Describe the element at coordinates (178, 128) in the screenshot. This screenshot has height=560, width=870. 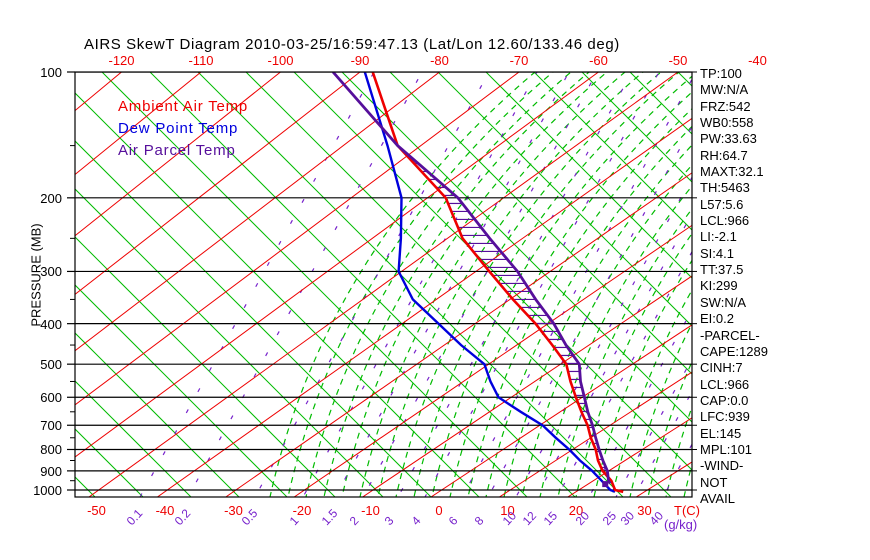
I see `legend-dew-point-temp: Dew Point Temp` at that location.